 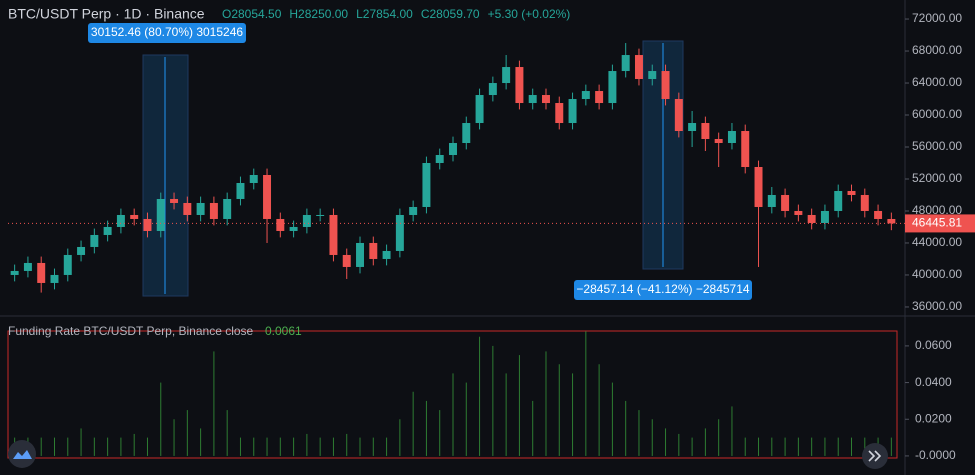 What do you see at coordinates (937, 114) in the screenshot?
I see `y-tick-label: 60000.00` at bounding box center [937, 114].